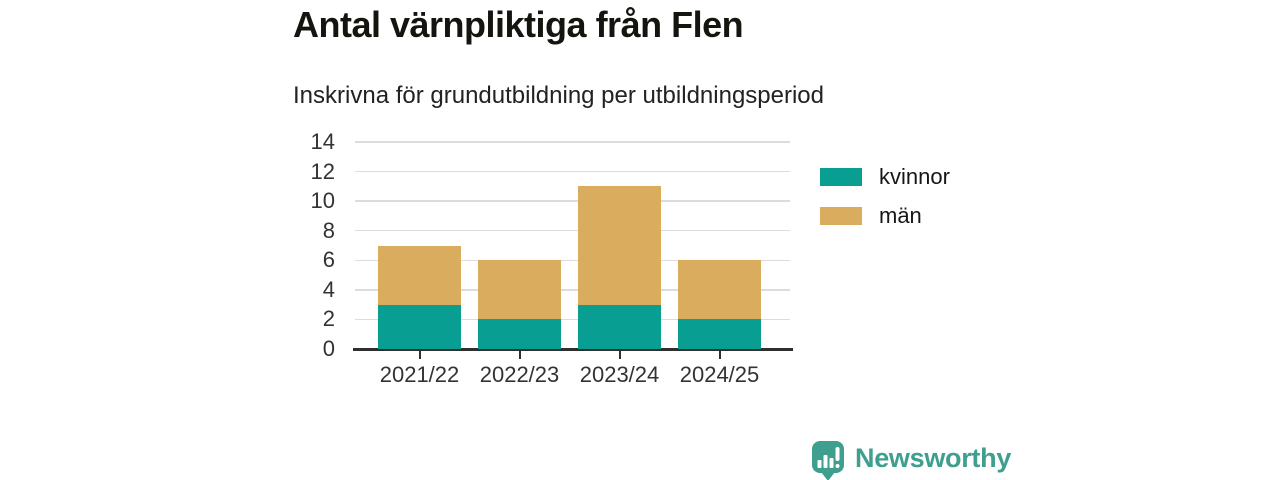  Describe the element at coordinates (328, 260) in the screenshot. I see `y-axis-label: 6` at that location.